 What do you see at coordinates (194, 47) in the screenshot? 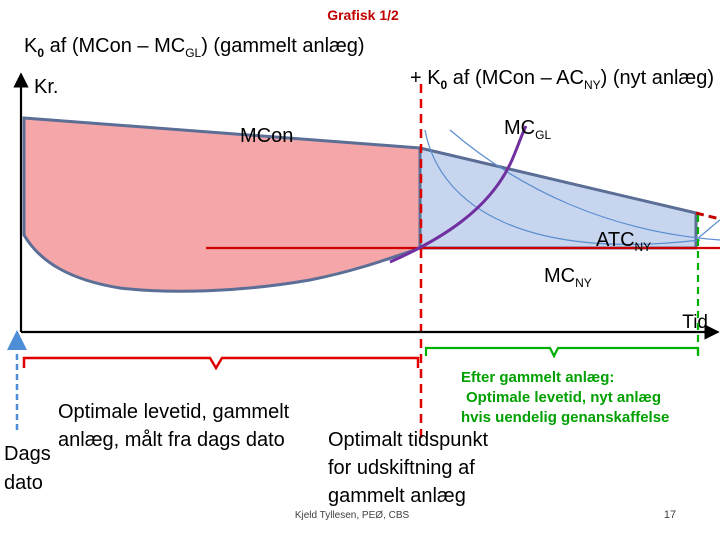
I see `header-line-1: K0 af (MCon – MCGL) (gammelt anlæg)` at bounding box center [194, 47].